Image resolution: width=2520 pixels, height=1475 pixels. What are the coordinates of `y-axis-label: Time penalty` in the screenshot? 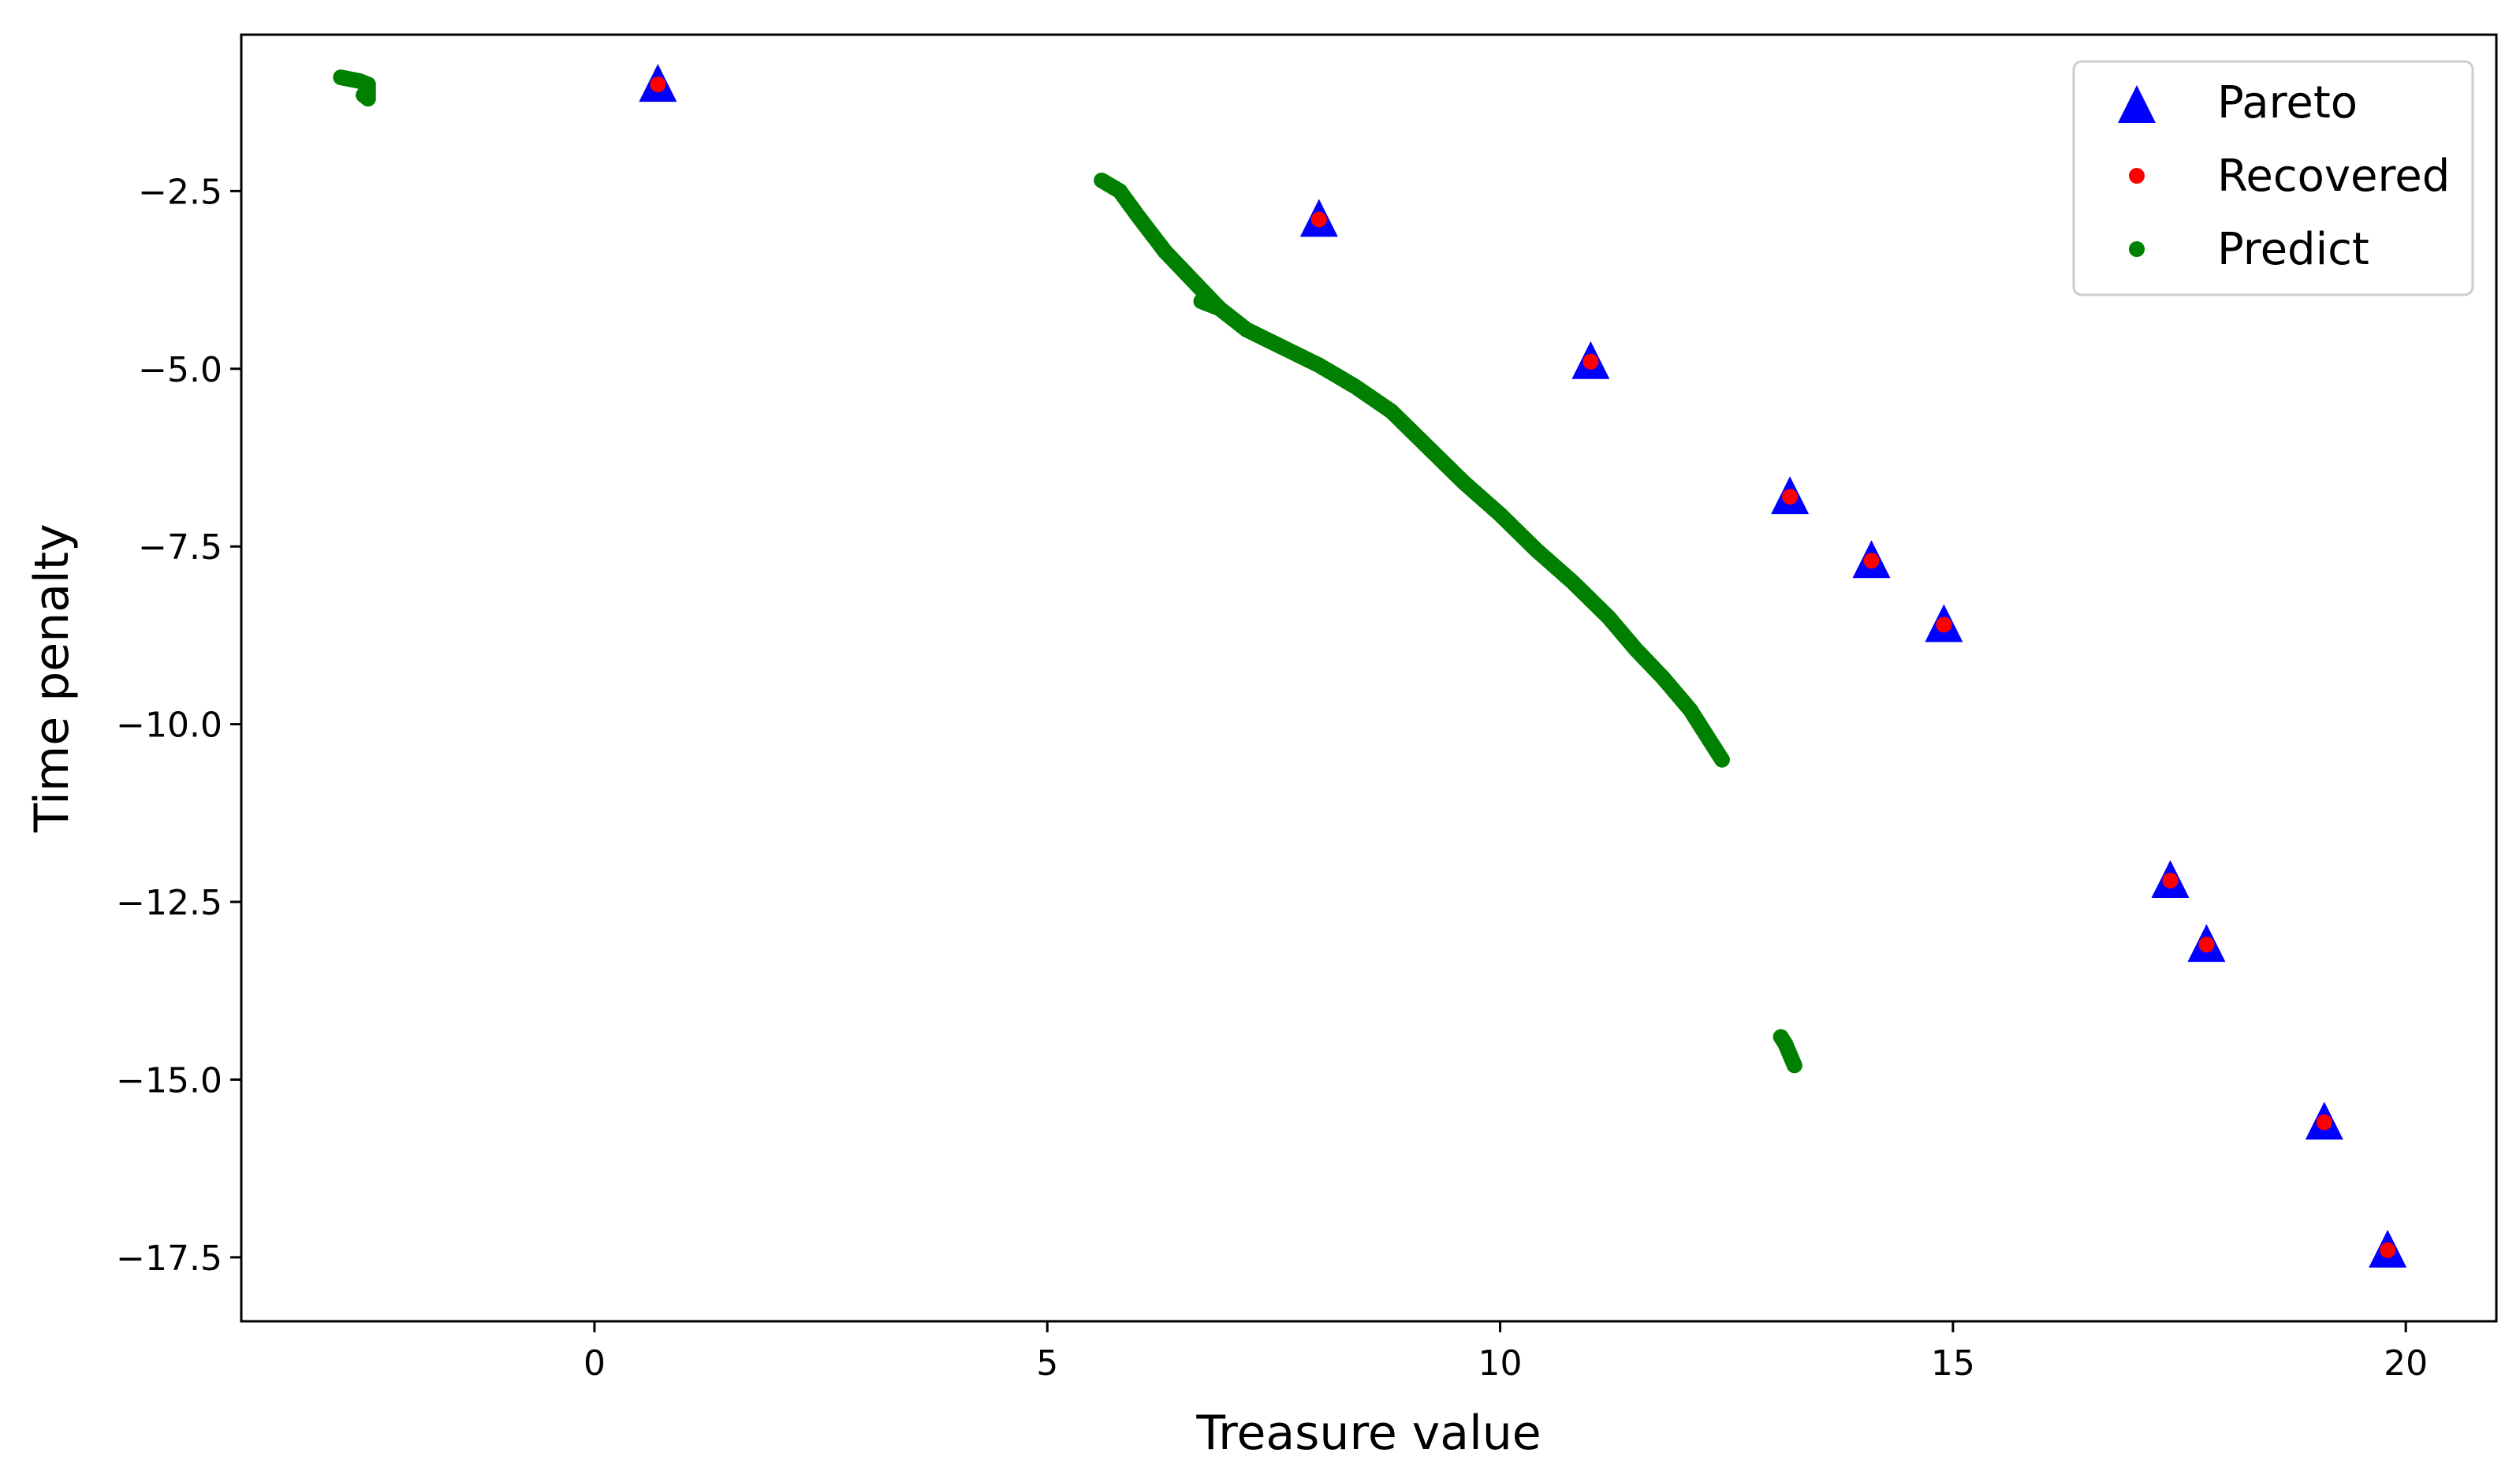 It's located at (52, 677).